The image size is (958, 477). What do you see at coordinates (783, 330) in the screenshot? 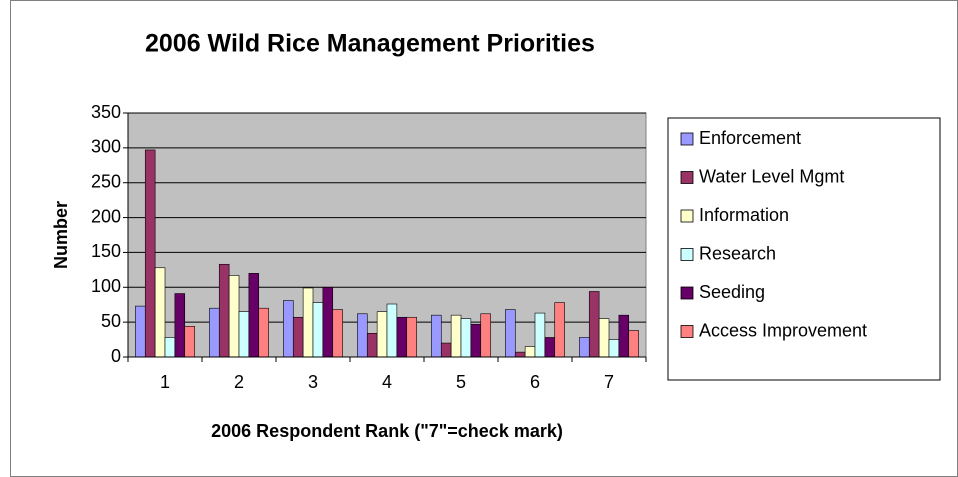
I see `legend-label: Access Improvement` at bounding box center [783, 330].